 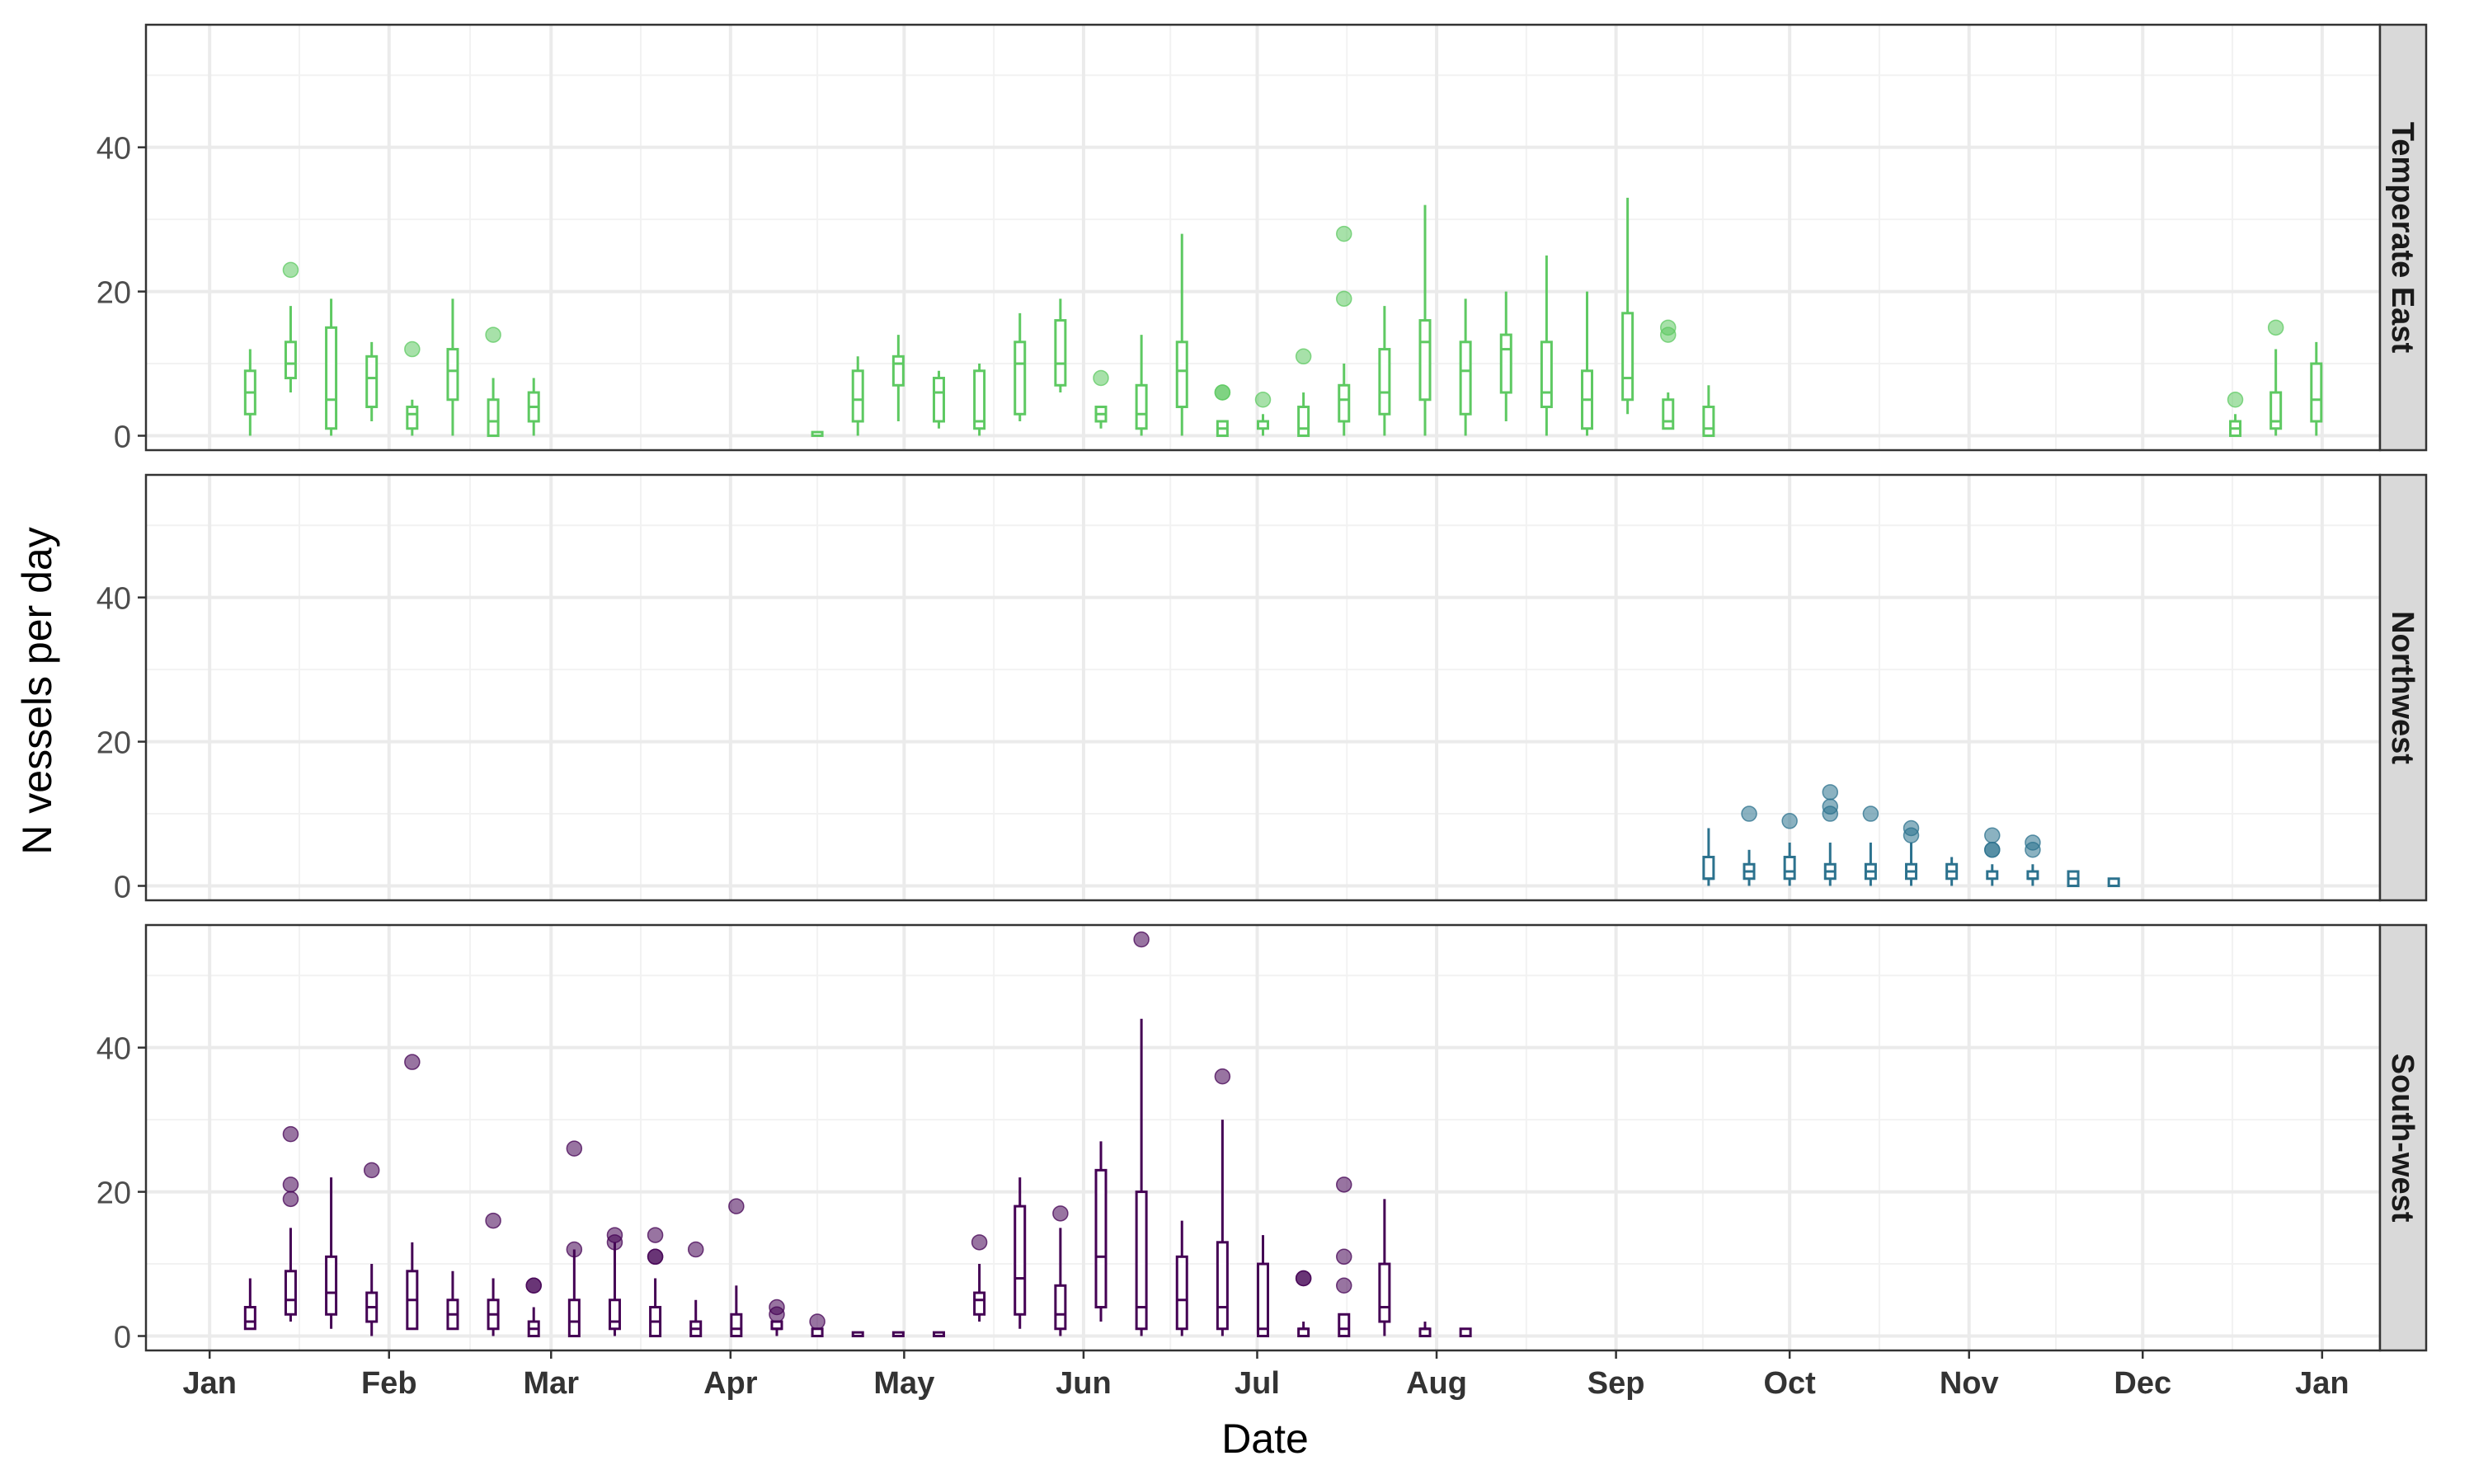 What do you see at coordinates (2142, 1383) in the screenshot?
I see `x-tick-label: Dec` at bounding box center [2142, 1383].